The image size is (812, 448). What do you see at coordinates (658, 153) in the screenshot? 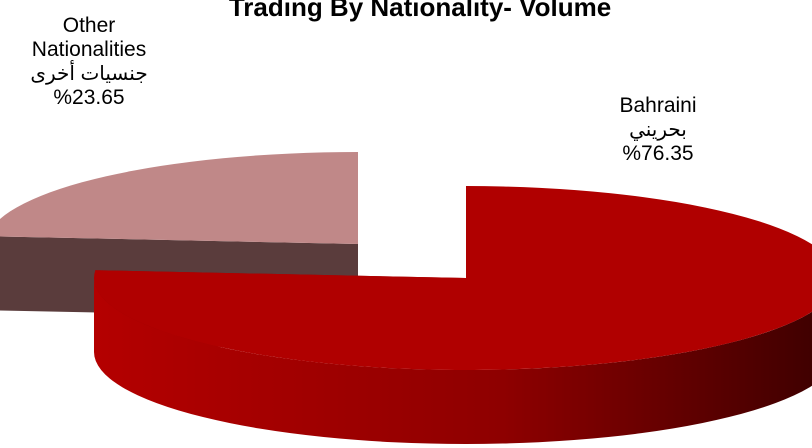
I see `slice-value-bahraini: %76.35` at bounding box center [658, 153].